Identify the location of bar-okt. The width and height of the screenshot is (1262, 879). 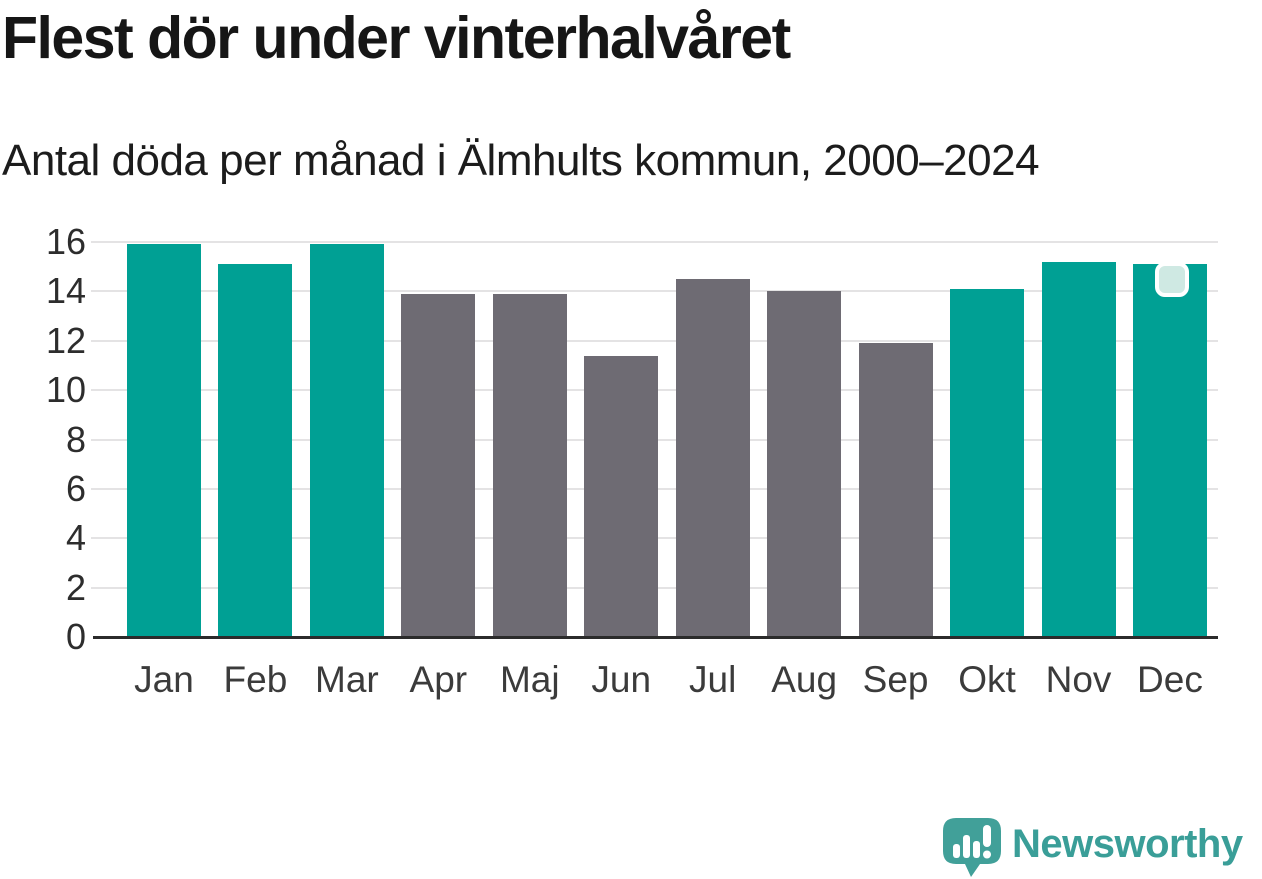
(987, 462).